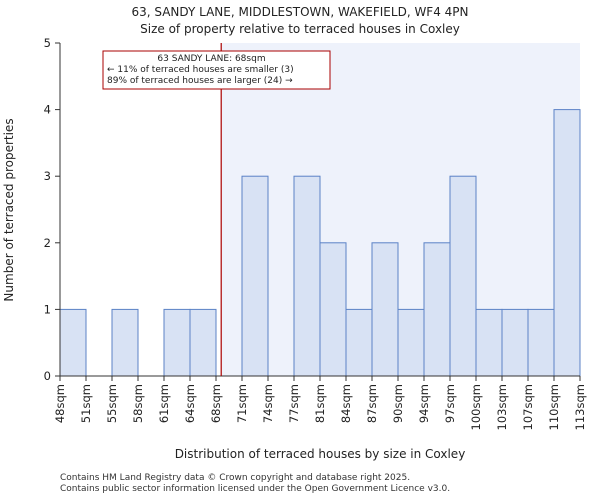 The width and height of the screenshot is (600, 500). Describe the element at coordinates (372, 403) in the screenshot. I see `x-tick-label-87sqm: 87sqm` at that location.